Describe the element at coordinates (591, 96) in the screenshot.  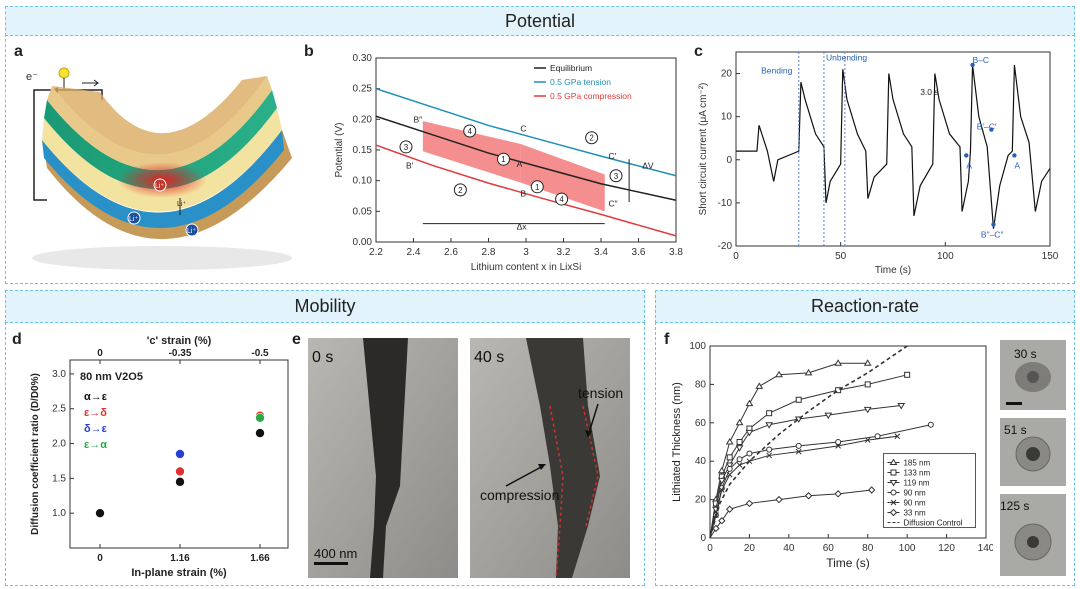
I see `panel-b-legend-entry: 0.5 GPa compression` at that location.